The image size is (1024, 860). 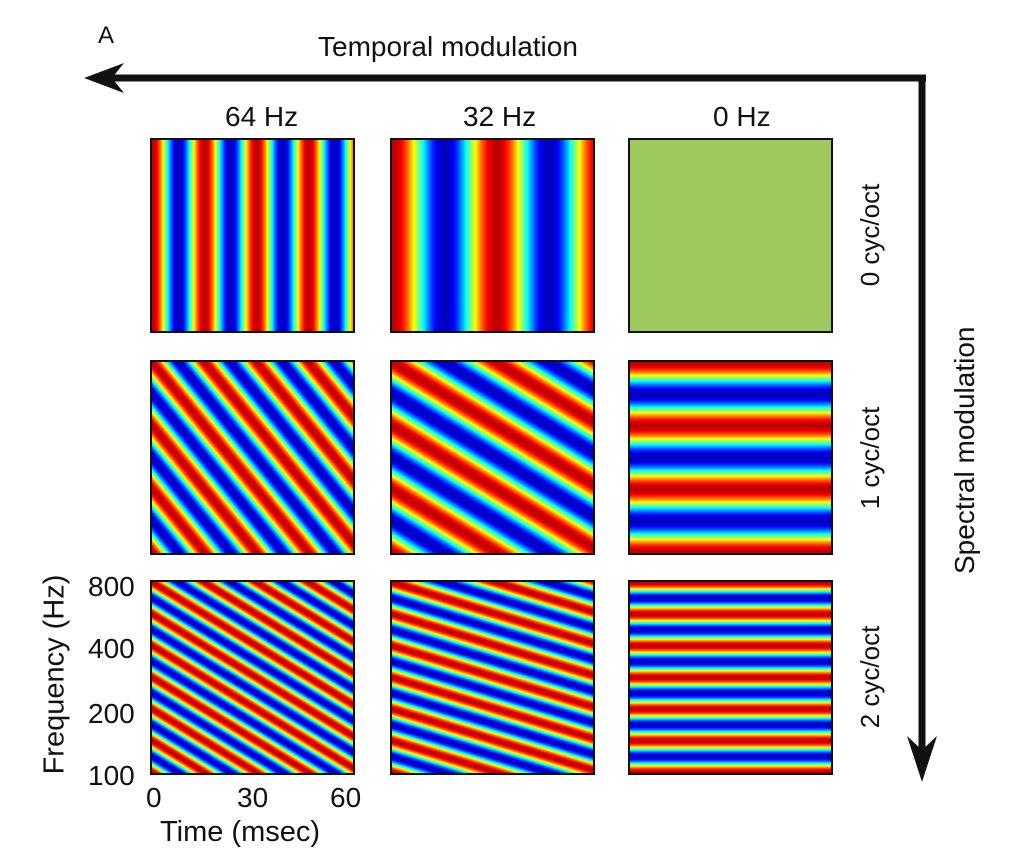 What do you see at coordinates (111, 648) in the screenshot?
I see `y-tick-400: 400` at bounding box center [111, 648].